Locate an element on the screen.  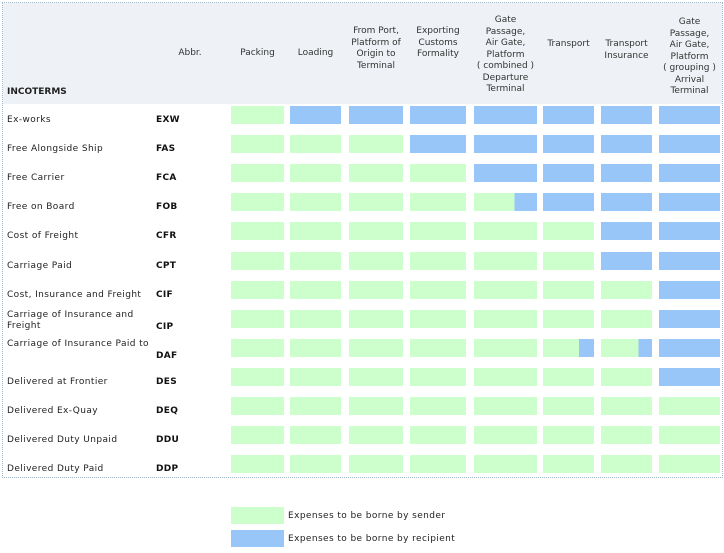
row-abbr: CFR is located at coordinates (166, 236).